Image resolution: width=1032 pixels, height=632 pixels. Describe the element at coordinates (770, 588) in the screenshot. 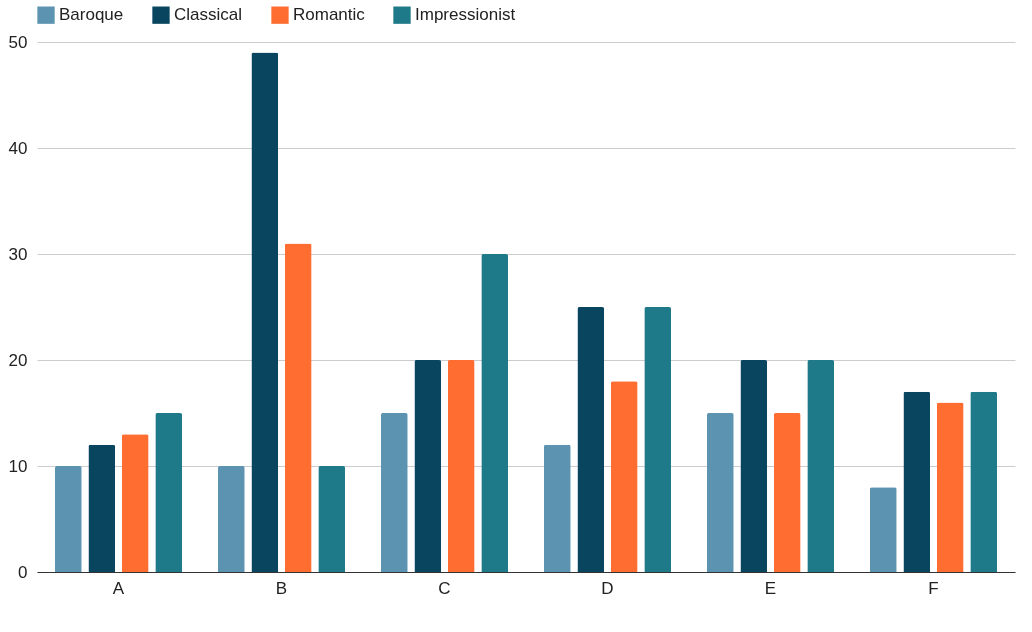

I see `x-tick-label: E` at that location.